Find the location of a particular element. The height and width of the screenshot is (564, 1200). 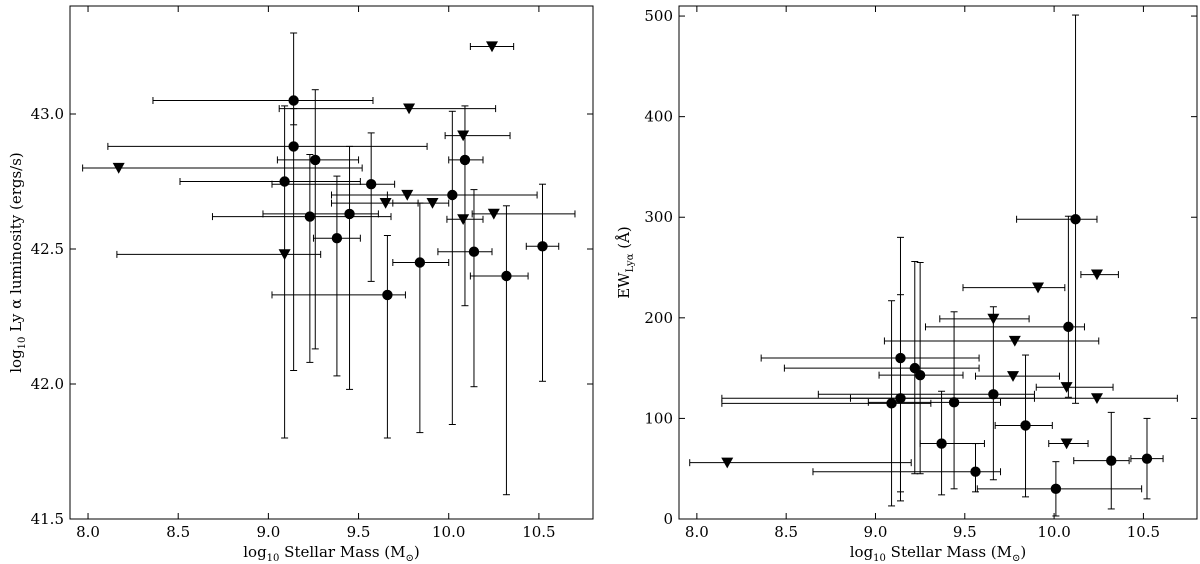

y-tick-label: 43.0 is located at coordinates (47, 114).